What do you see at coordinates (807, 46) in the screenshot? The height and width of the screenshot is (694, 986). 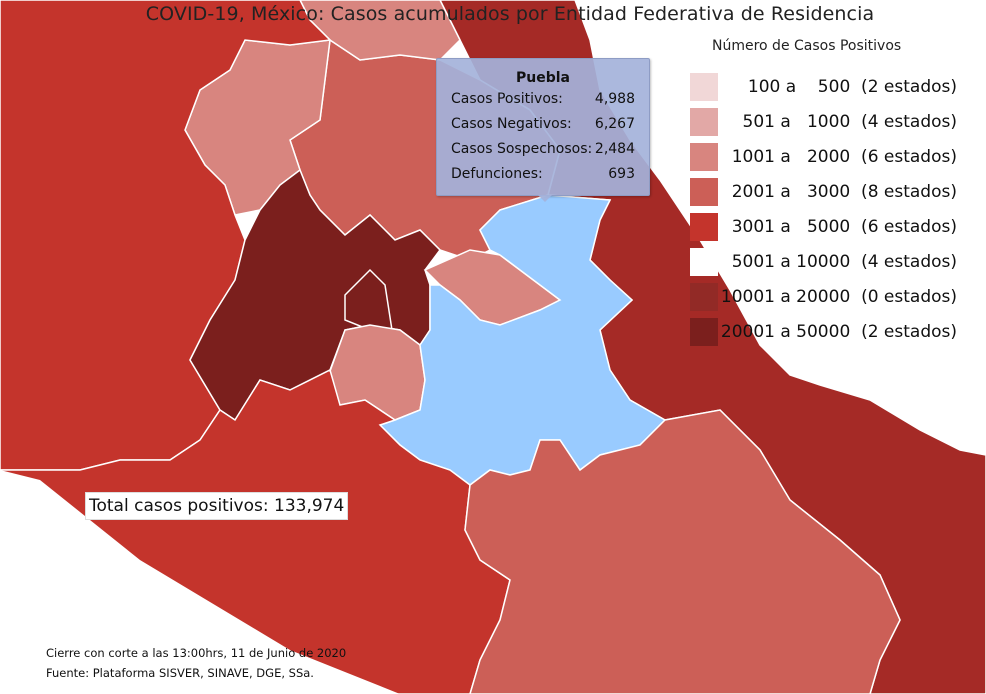 I see `legend-title: Número de Casos Positivos` at bounding box center [807, 46].